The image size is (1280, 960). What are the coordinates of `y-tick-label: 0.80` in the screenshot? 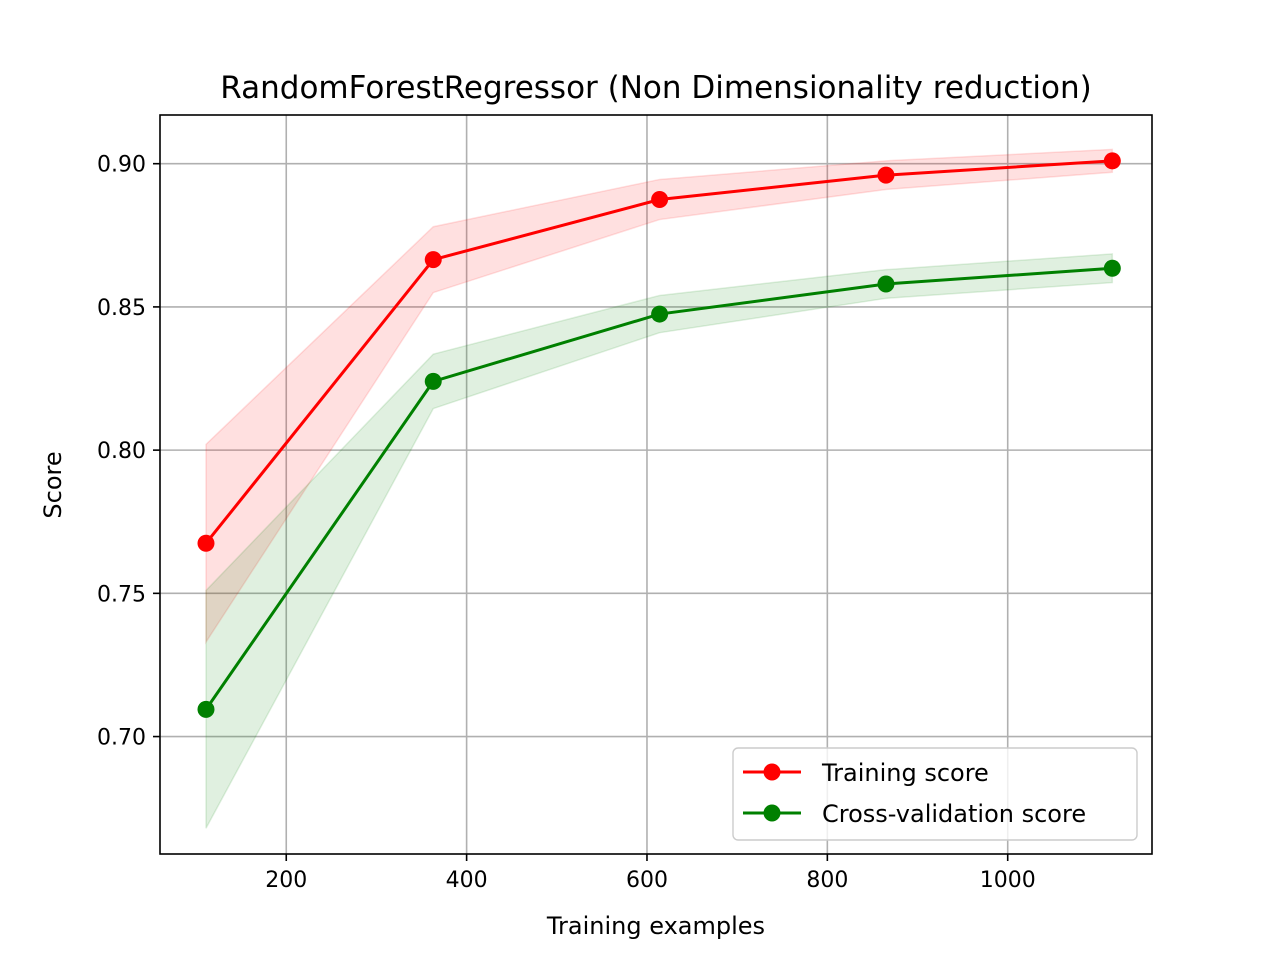 It's located at (121, 451).